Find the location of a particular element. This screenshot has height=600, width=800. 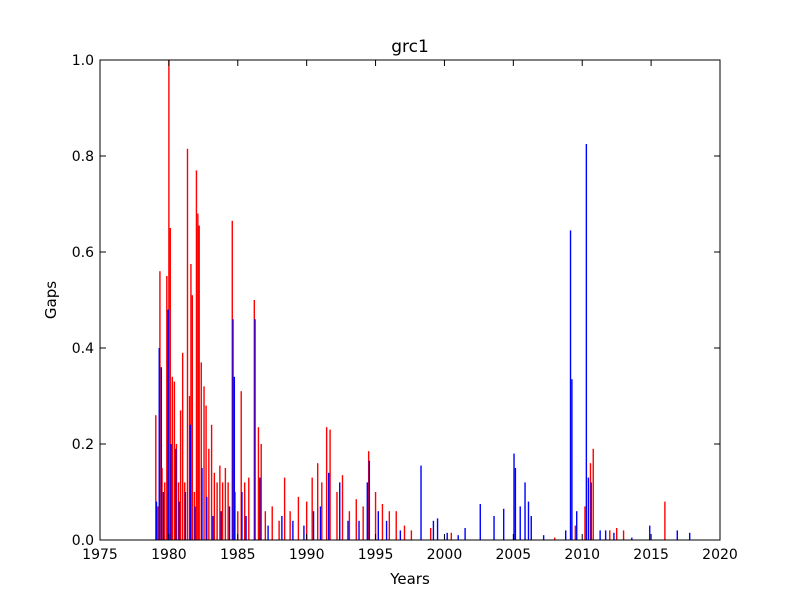

x-tick-label: 2000 is located at coordinates (445, 555).